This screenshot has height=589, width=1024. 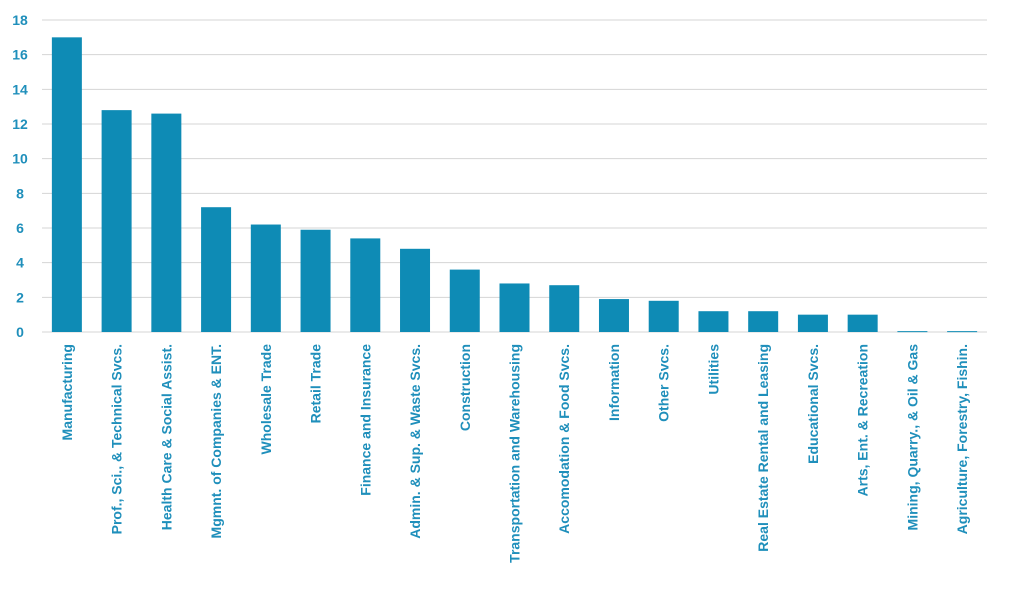 What do you see at coordinates (117, 439) in the screenshot?
I see `x-category-label: Prof., Sci., & Technical Svcs.` at bounding box center [117, 439].